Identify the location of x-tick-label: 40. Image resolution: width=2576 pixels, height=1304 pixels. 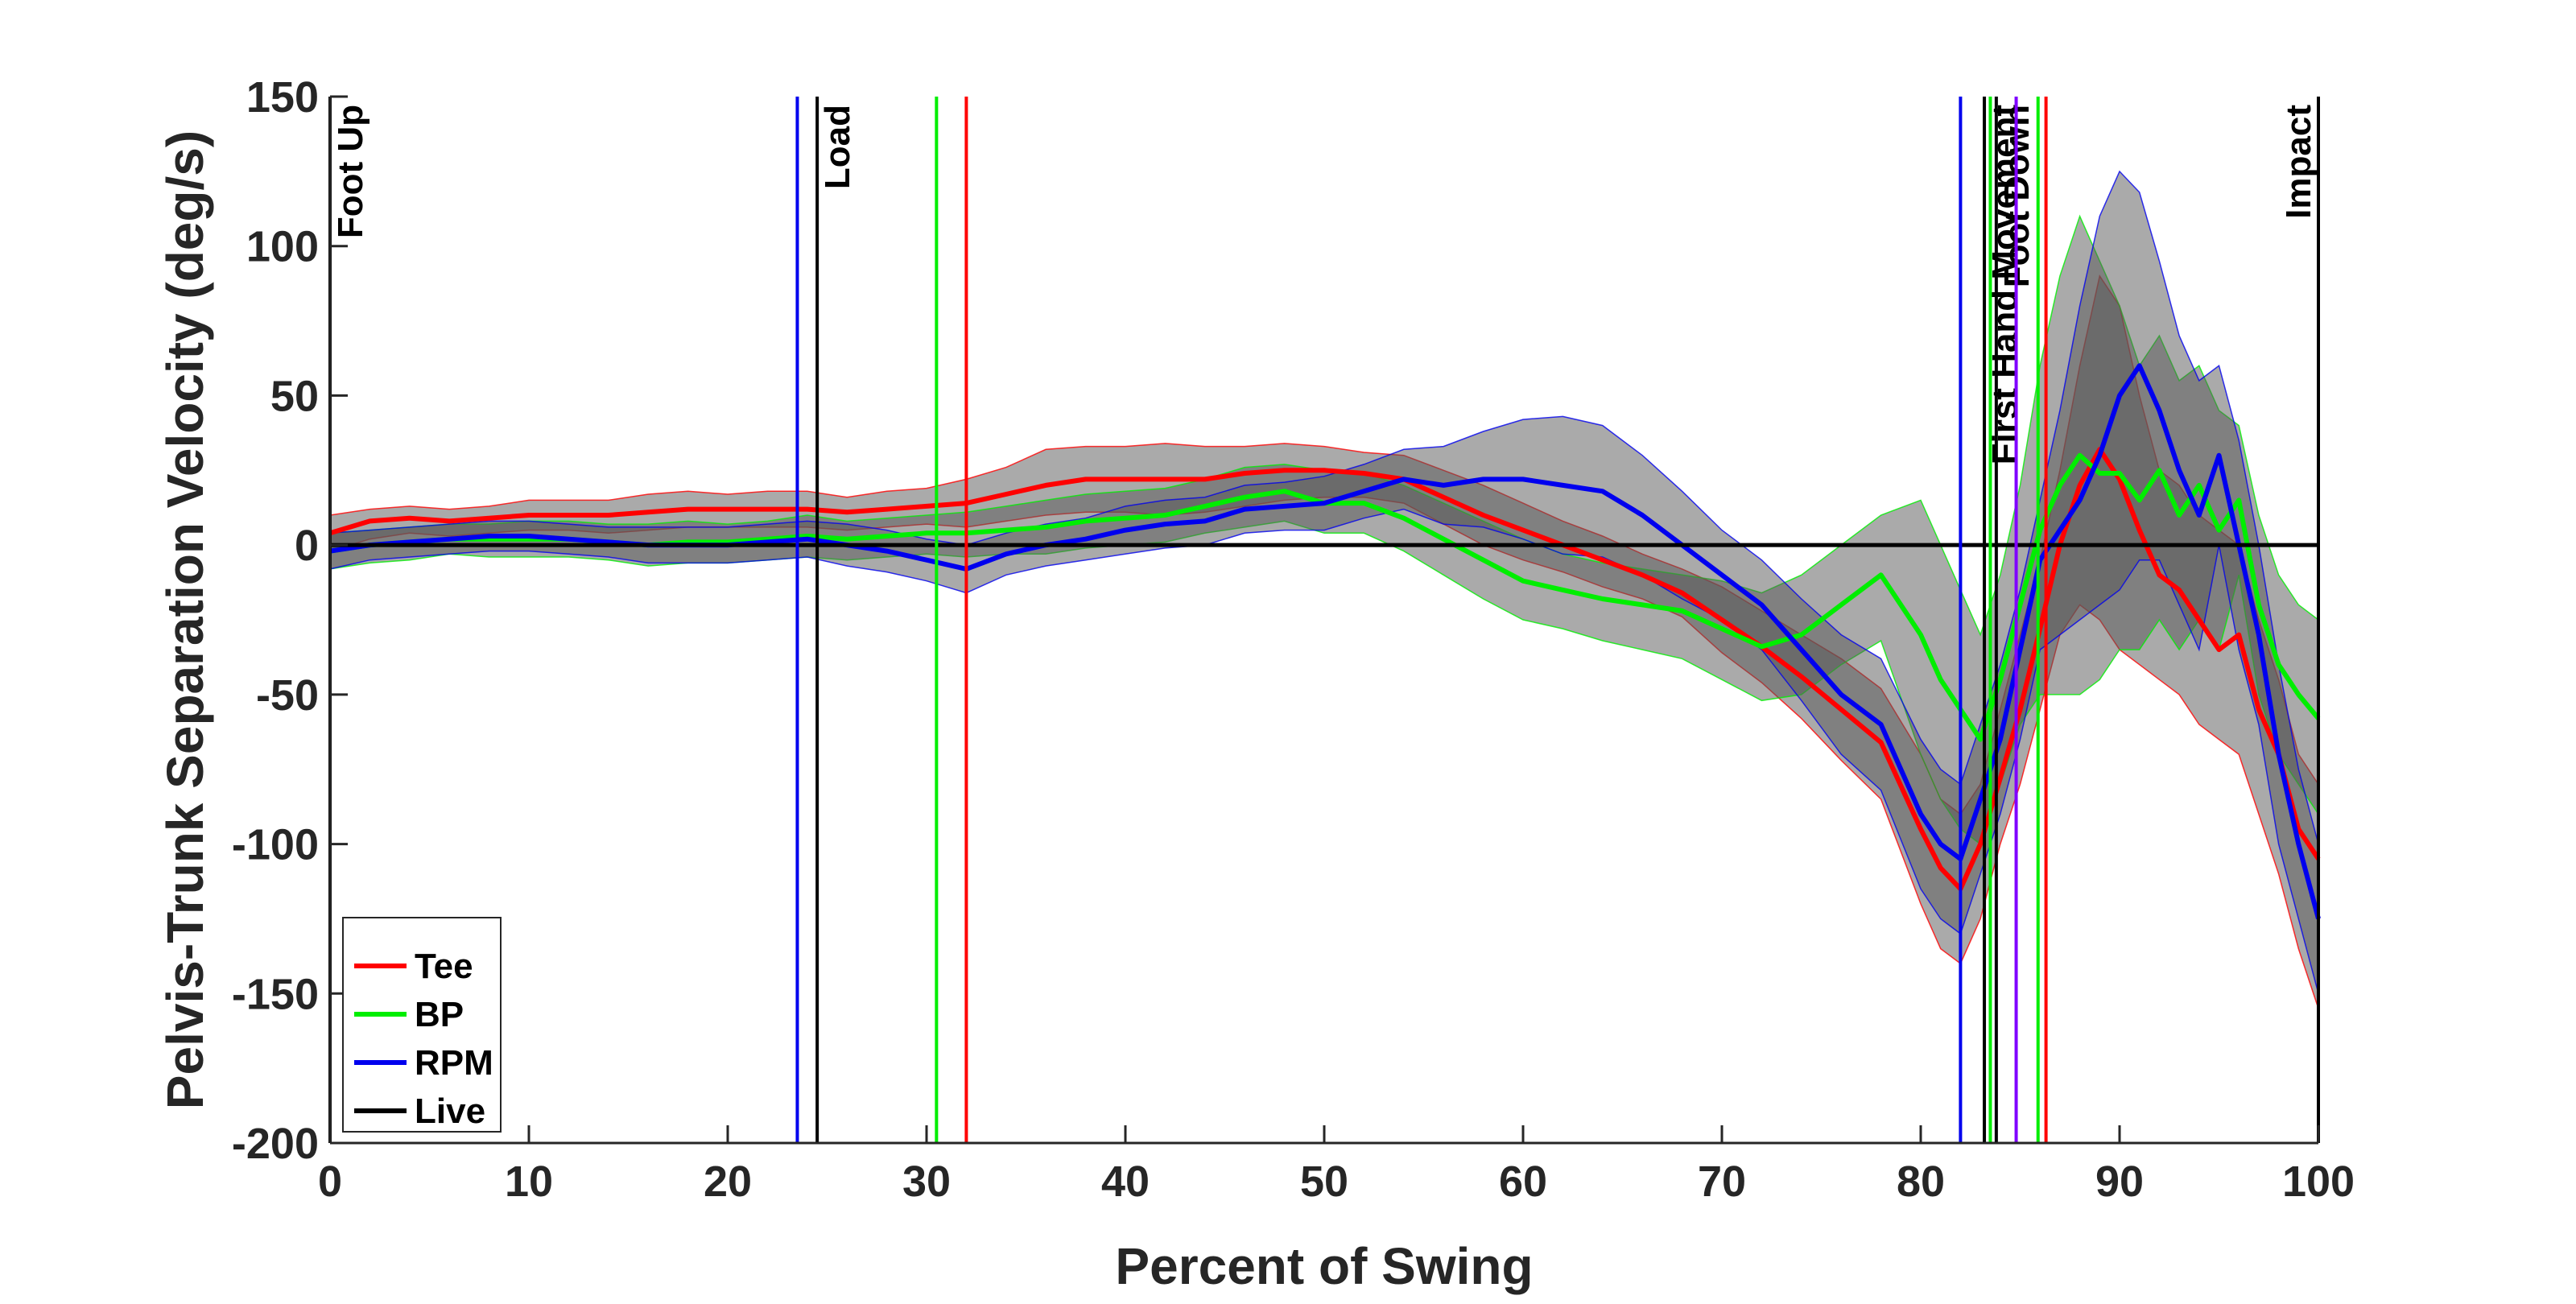
(1125, 1182).